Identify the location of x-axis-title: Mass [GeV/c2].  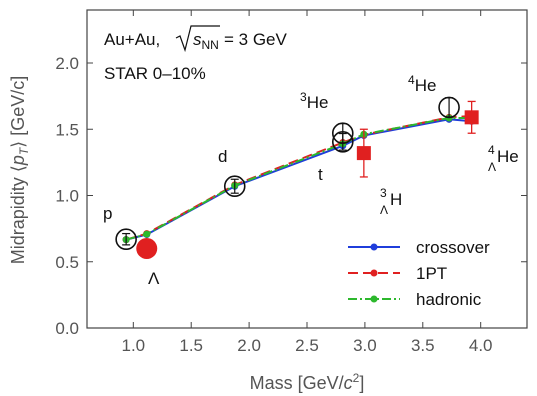
(307, 382).